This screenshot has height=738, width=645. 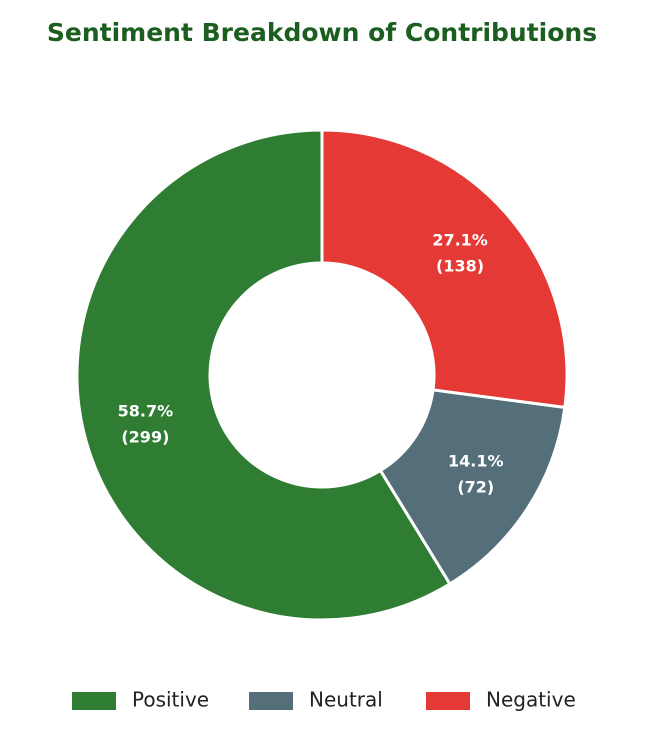 What do you see at coordinates (170, 700) in the screenshot?
I see `legend-label: Positive` at bounding box center [170, 700].